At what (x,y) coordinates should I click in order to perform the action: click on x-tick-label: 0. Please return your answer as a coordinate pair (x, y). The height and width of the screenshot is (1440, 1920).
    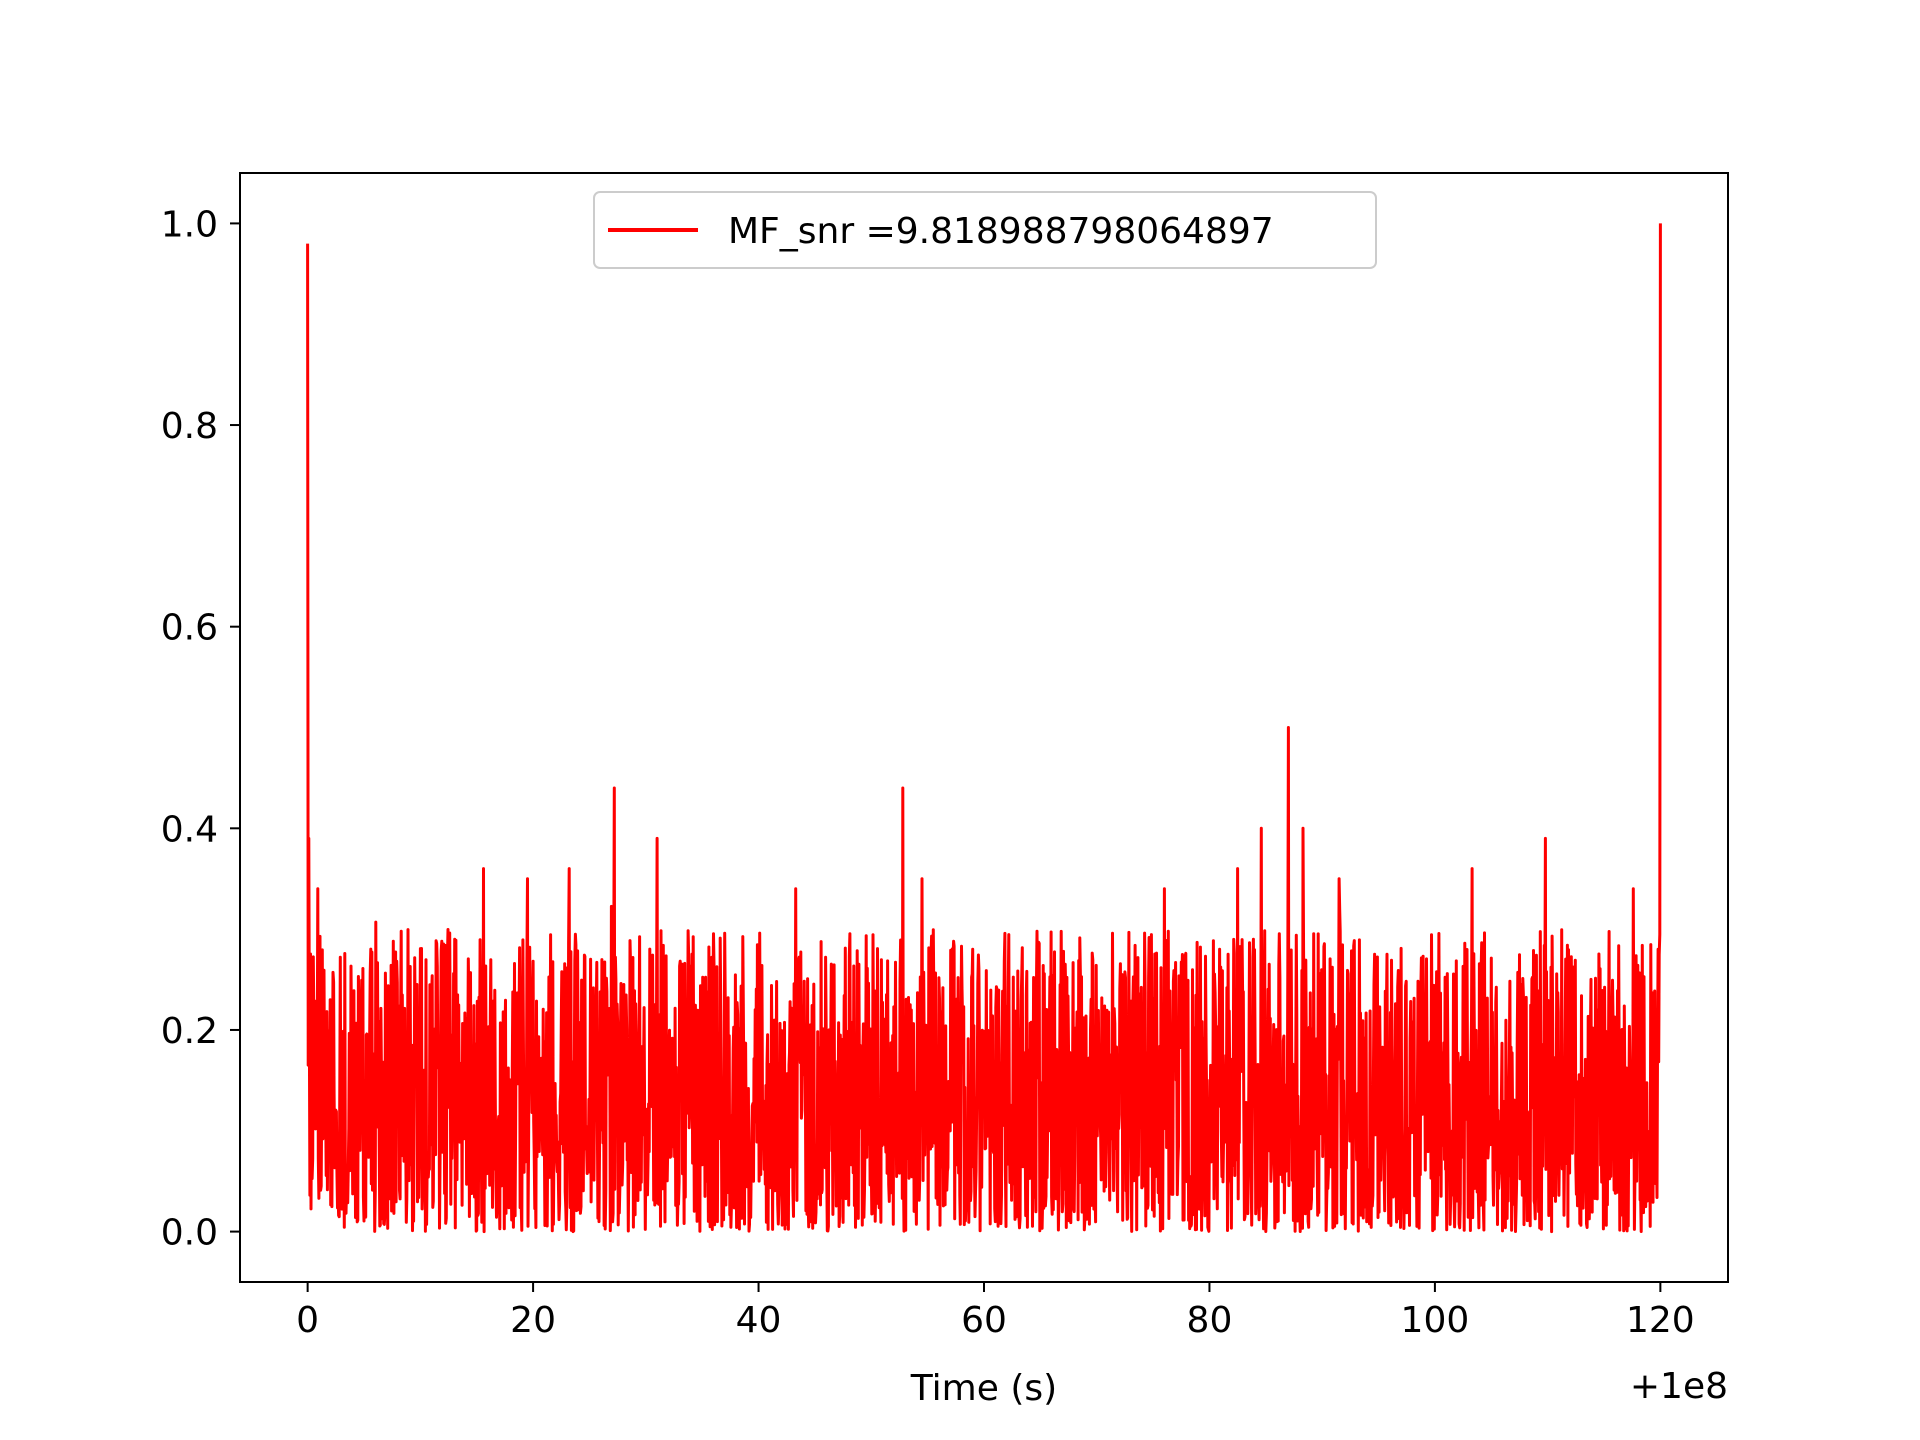
    Looking at the image, I should click on (307, 1320).